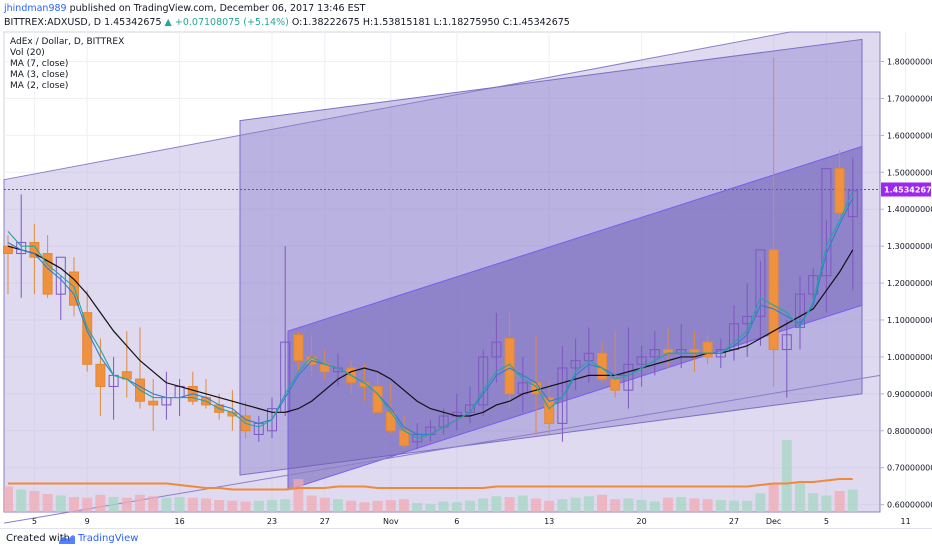 This screenshot has height=551, width=932. I want to click on author-link: jhindman989, so click(35, 8).